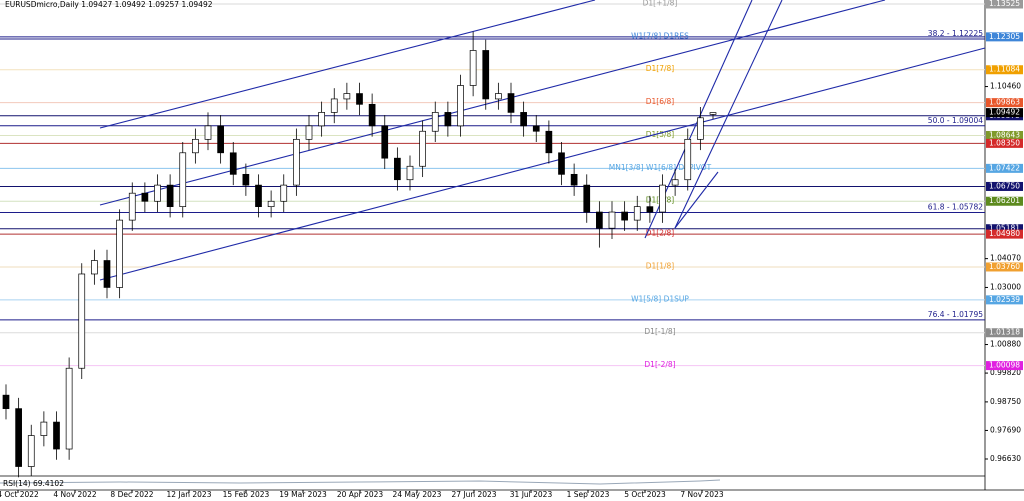 The image size is (1024, 501). Describe the element at coordinates (660, 134) in the screenshot. I see `level-label: D1[5/8]` at that location.